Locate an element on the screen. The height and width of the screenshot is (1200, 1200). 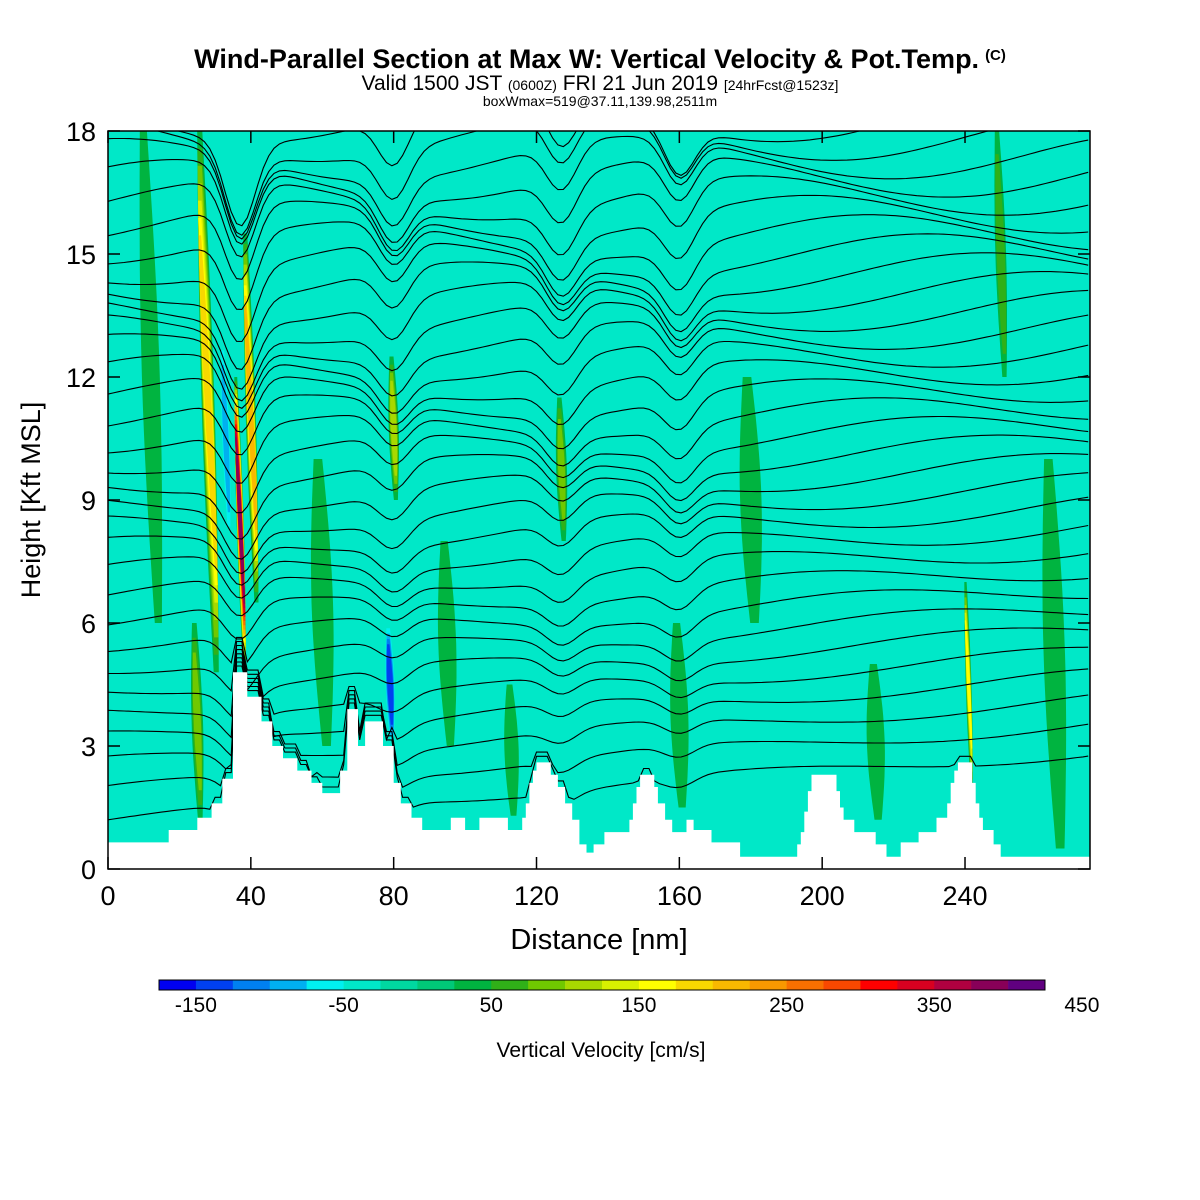
x-tick-label-6: 240 is located at coordinates (964, 896).